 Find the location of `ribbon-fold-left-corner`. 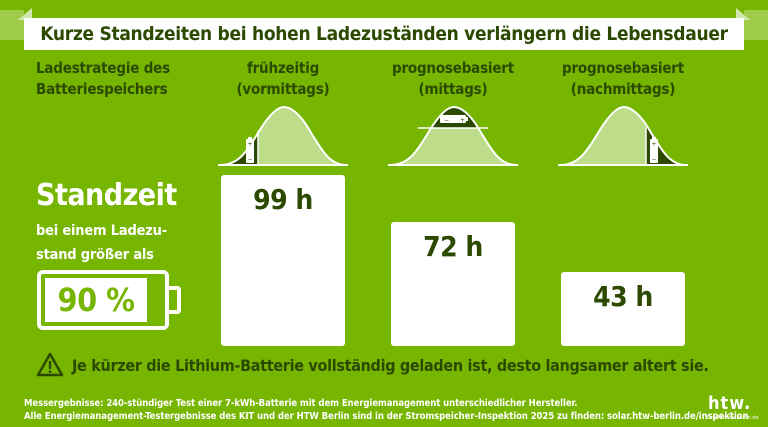

ribbon-fold-left-corner is located at coordinates (25, 14).